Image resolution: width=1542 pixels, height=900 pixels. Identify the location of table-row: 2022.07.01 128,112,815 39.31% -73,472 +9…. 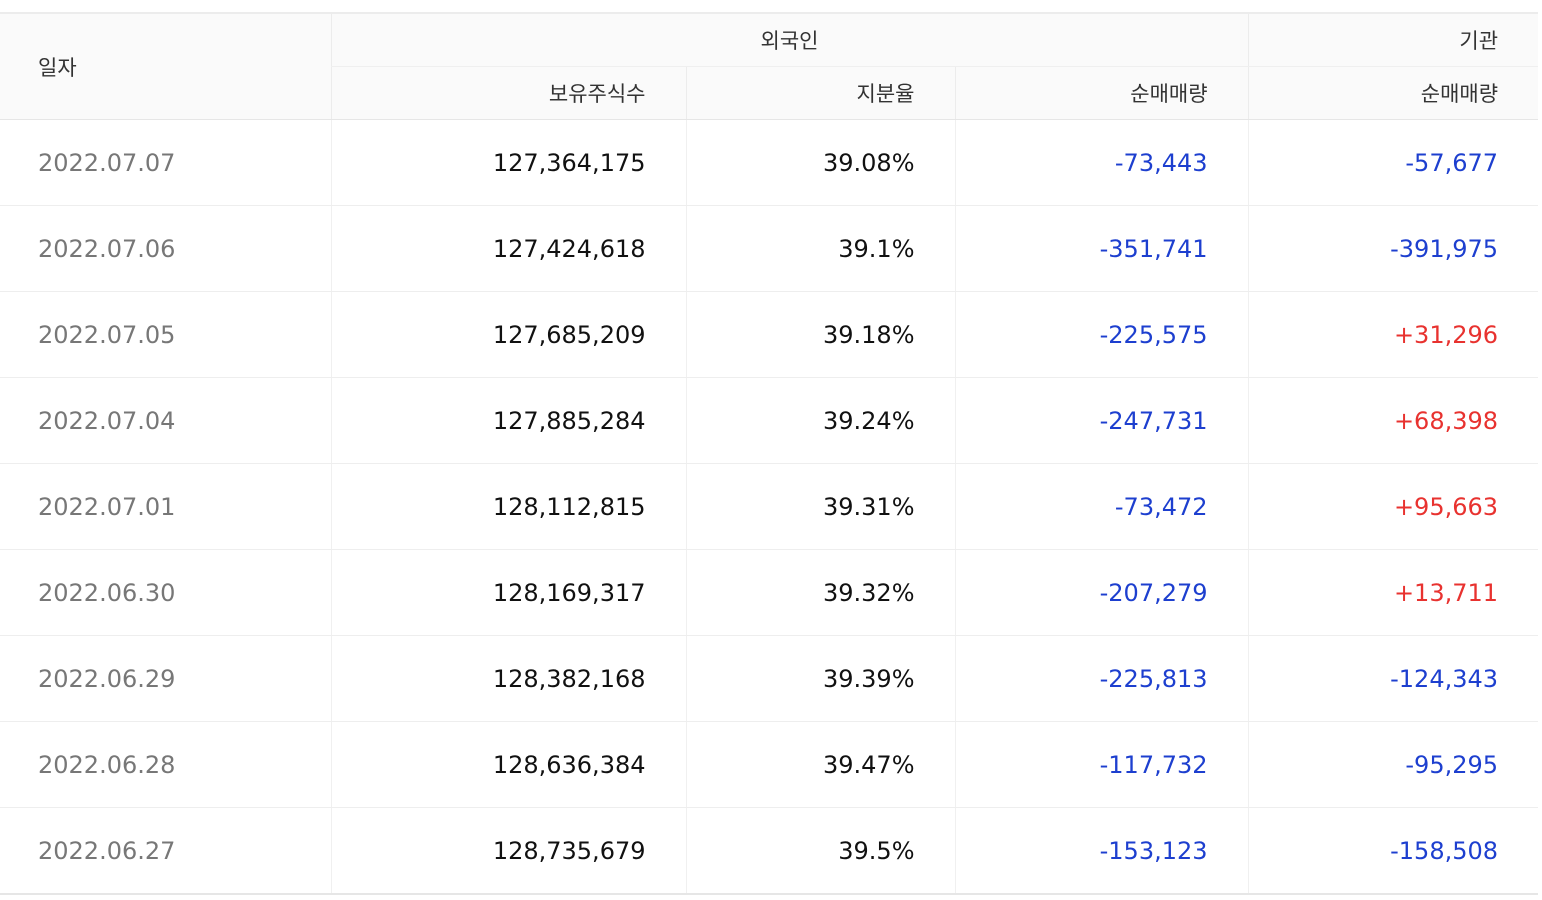
(769, 506).